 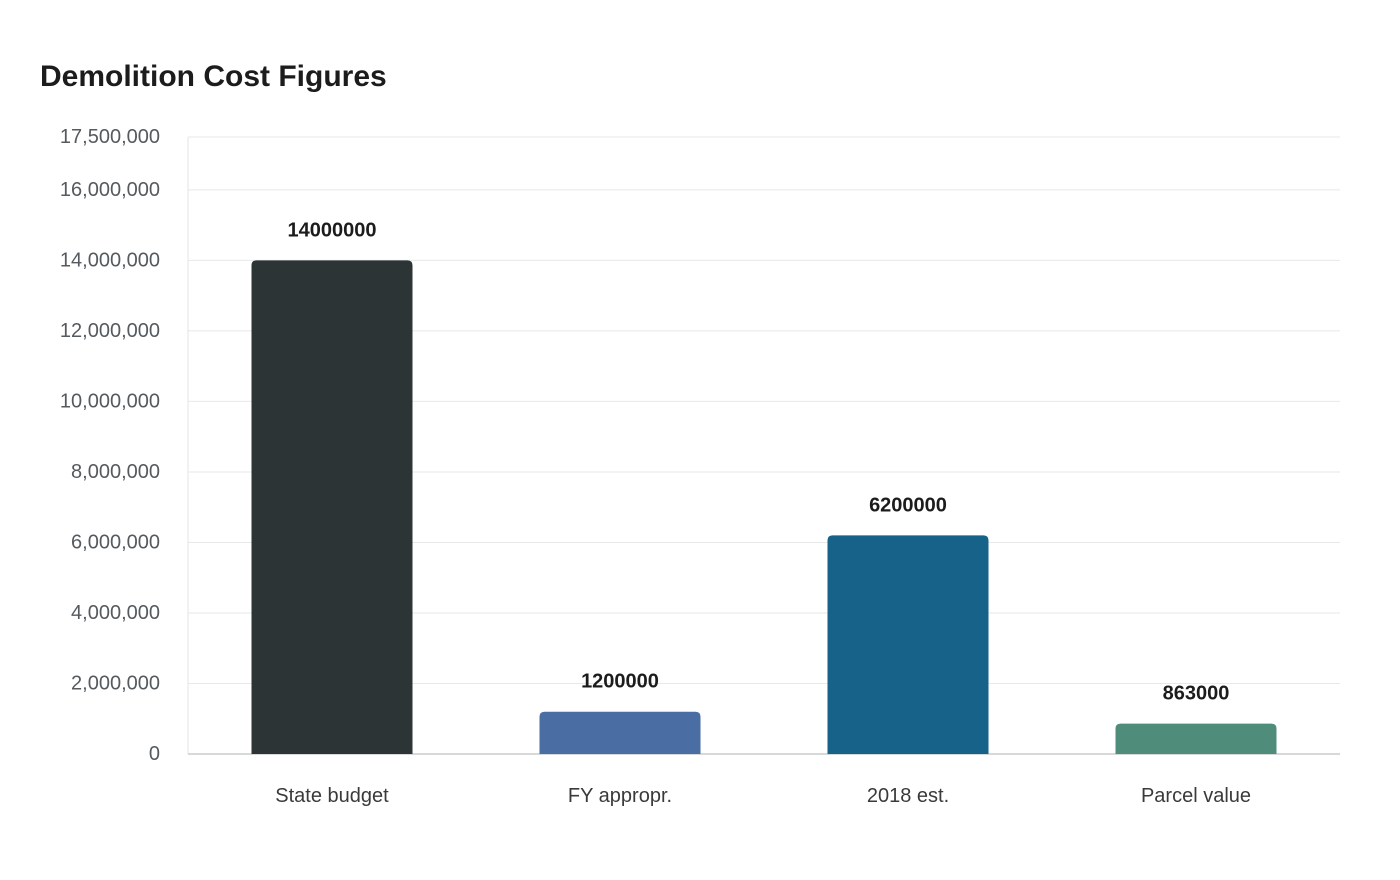 I want to click on data-label: 14000000, so click(x=332, y=230).